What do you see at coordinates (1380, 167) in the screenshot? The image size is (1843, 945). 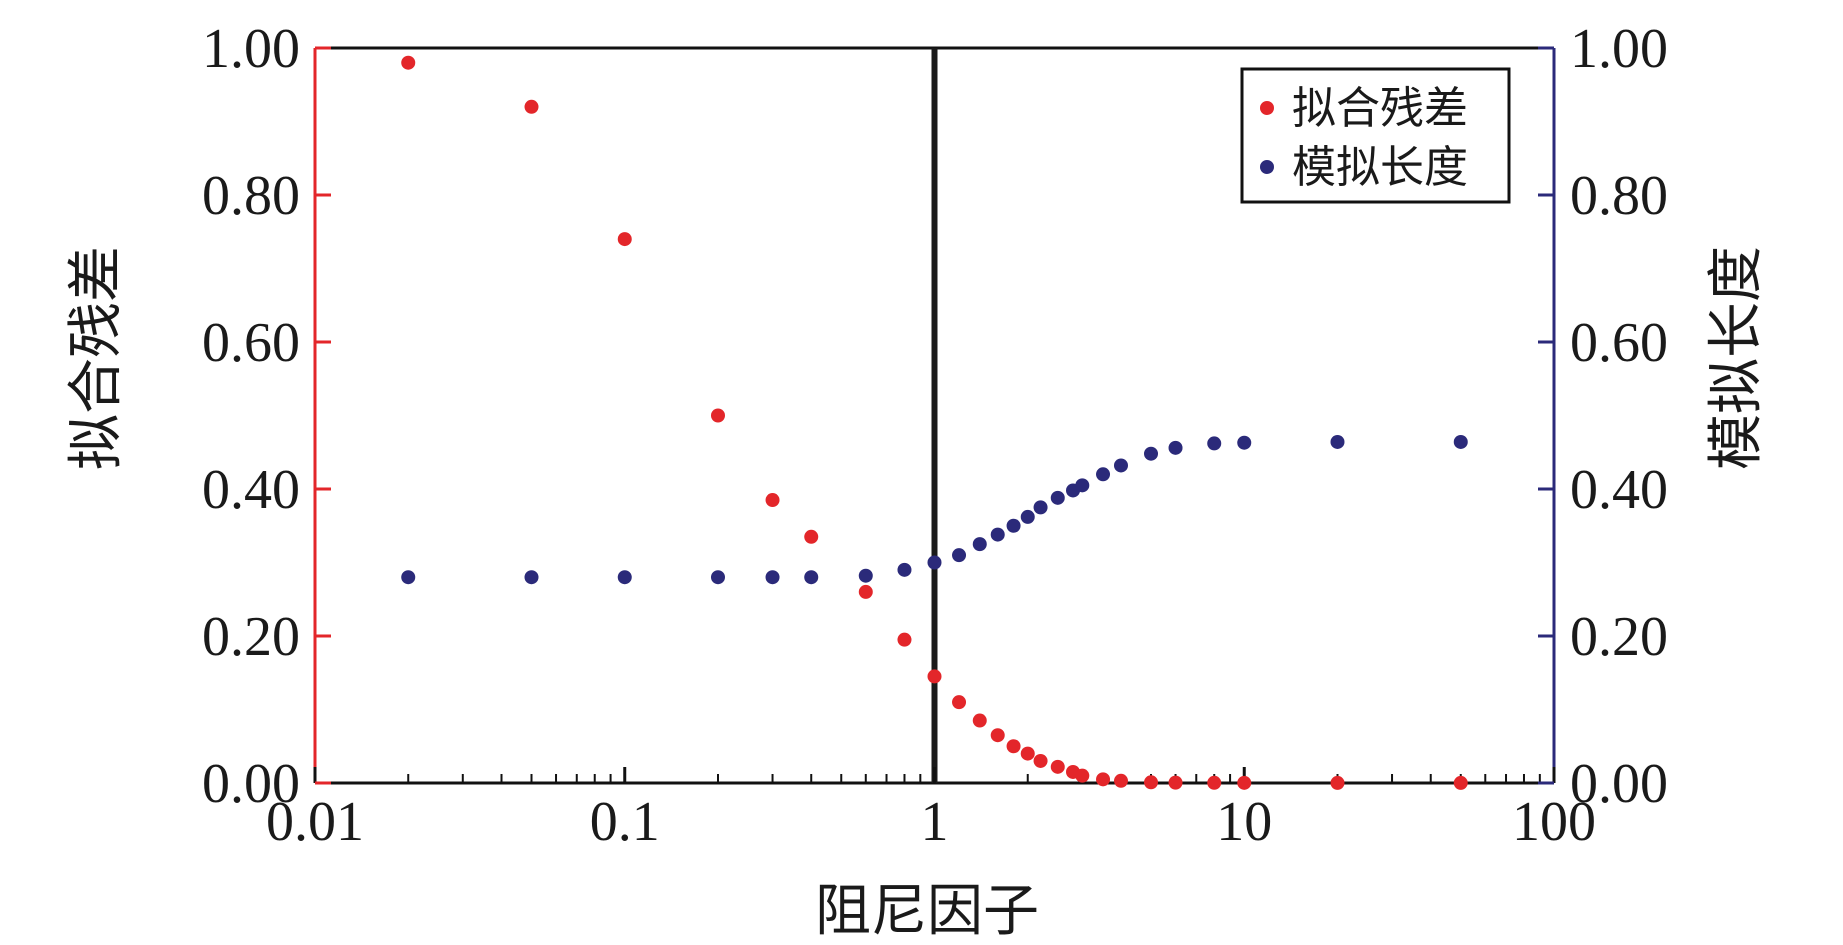 I see `legend-label-length: 模拟长度` at bounding box center [1380, 167].